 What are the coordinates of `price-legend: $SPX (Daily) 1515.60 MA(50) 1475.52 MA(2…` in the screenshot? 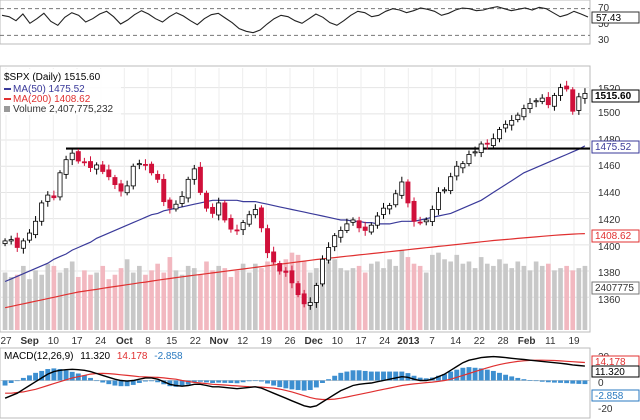 It's located at (61, 92).